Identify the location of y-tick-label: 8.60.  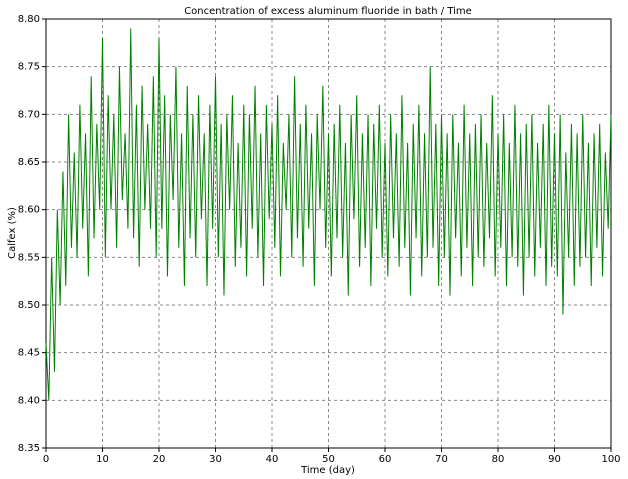
(29, 210).